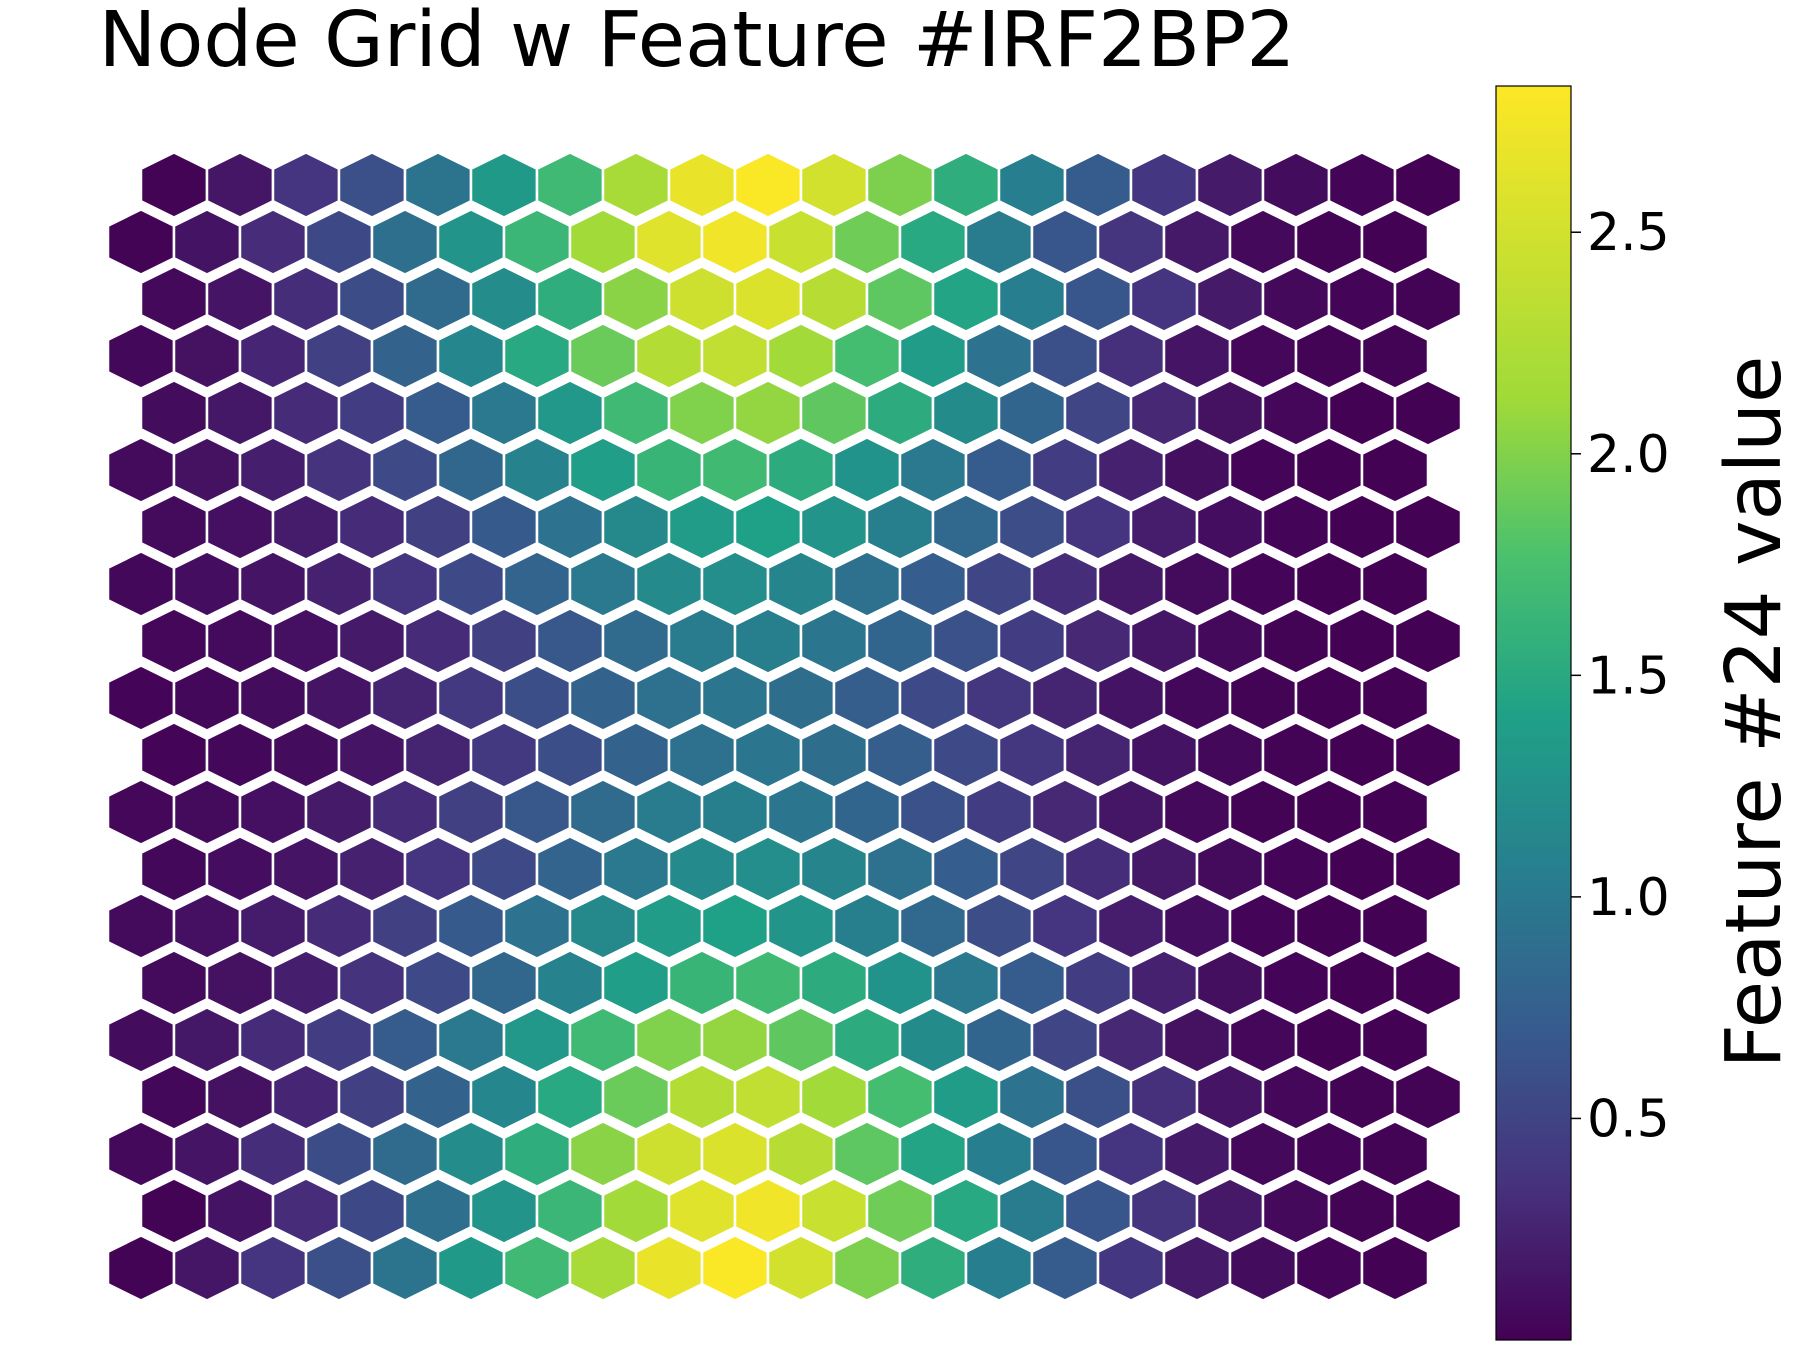  I want to click on colorbar-tick-label: 1.5, so click(1628, 676).